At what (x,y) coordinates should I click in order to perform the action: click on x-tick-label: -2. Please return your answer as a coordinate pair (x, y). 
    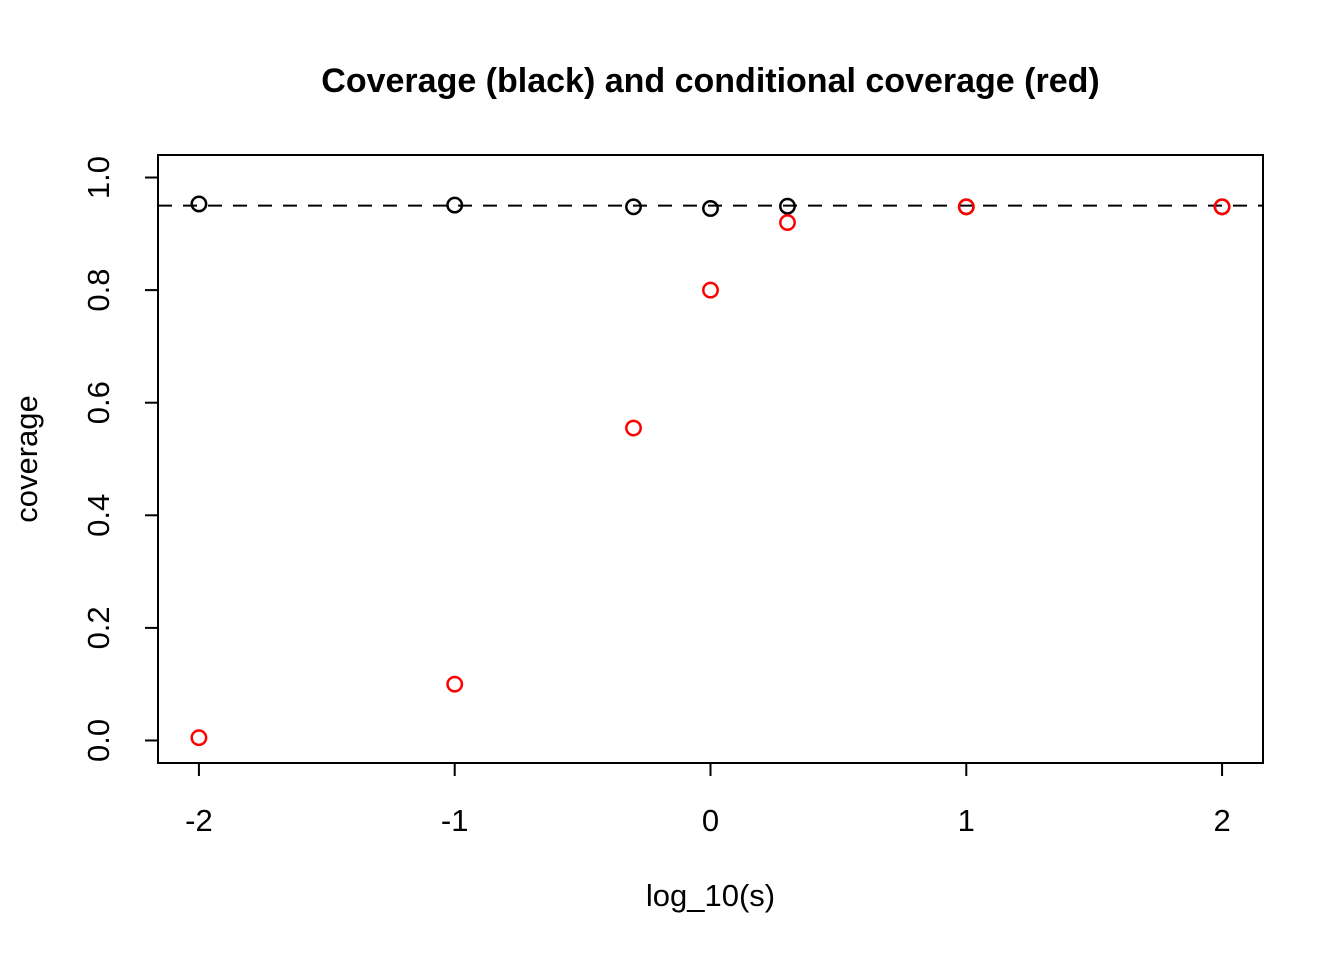
    Looking at the image, I should click on (199, 820).